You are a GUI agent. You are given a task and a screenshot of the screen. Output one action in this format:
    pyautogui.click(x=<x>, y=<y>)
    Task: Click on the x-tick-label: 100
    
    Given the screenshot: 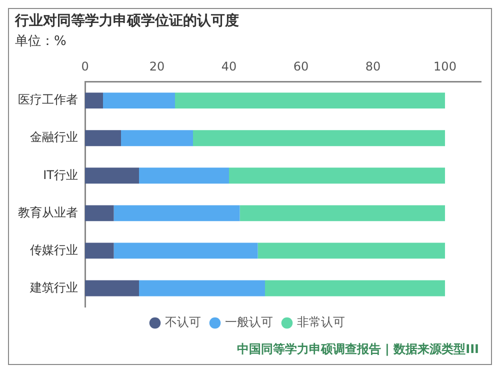 What is the action you would take?
    pyautogui.click(x=445, y=67)
    